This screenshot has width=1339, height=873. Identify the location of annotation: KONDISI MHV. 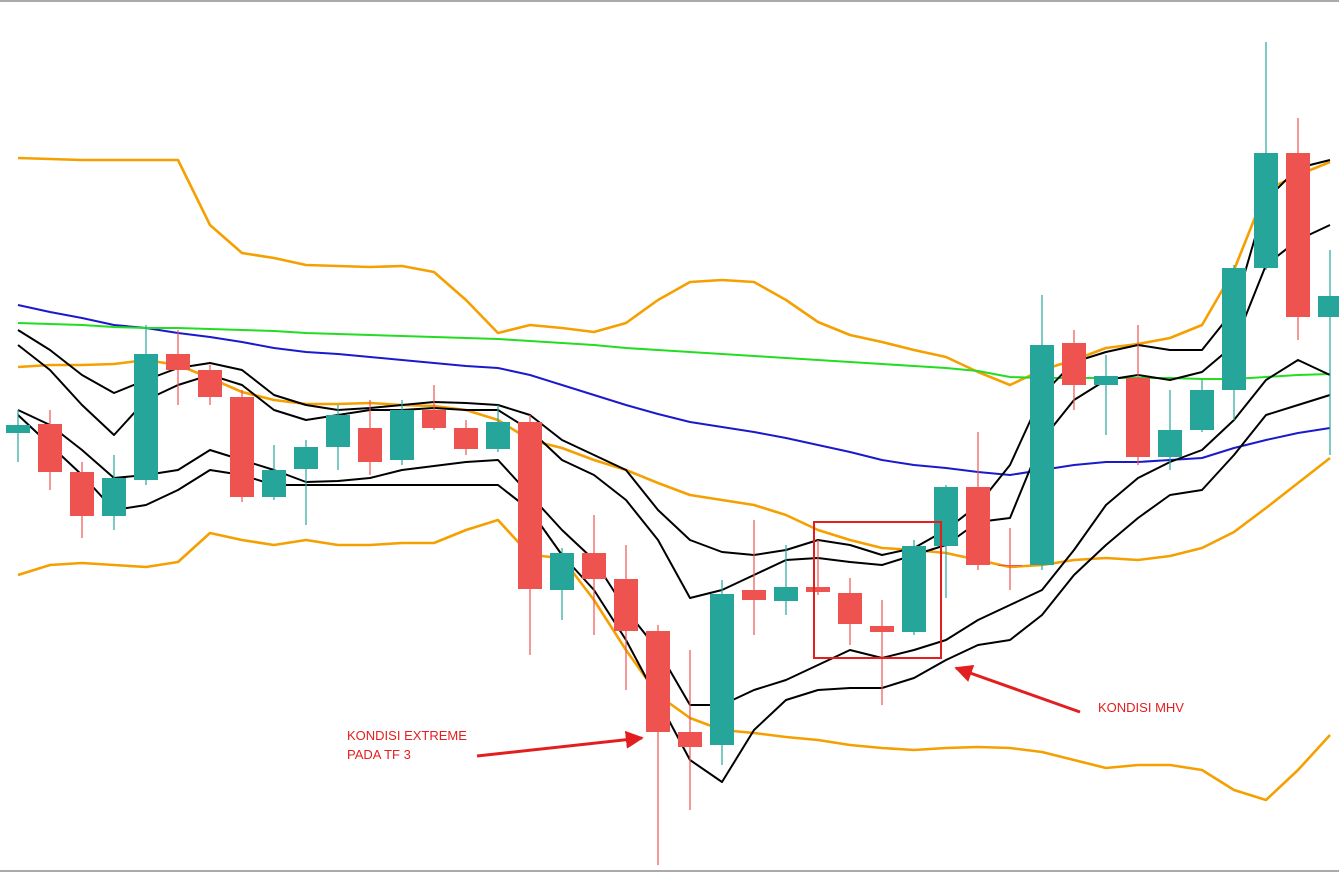
(1141, 707).